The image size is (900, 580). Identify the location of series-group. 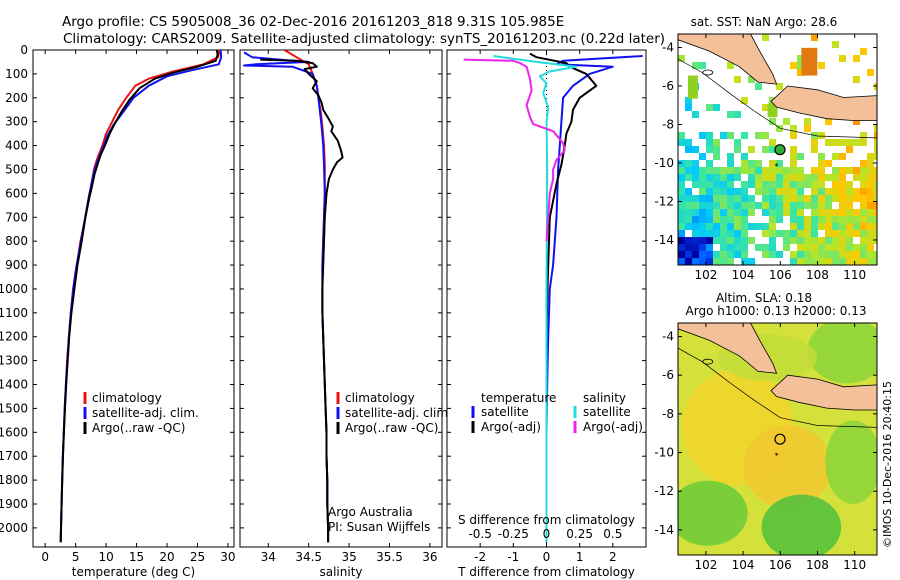
(293, 296).